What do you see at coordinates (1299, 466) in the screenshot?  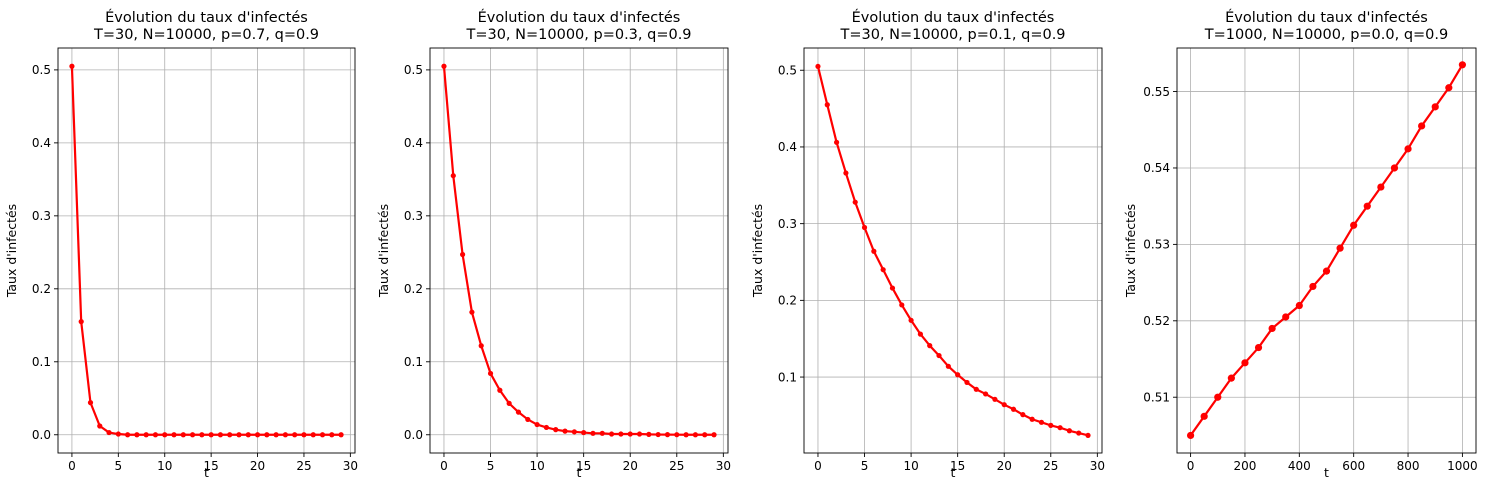 I see `x-tick-label: 400` at bounding box center [1299, 466].